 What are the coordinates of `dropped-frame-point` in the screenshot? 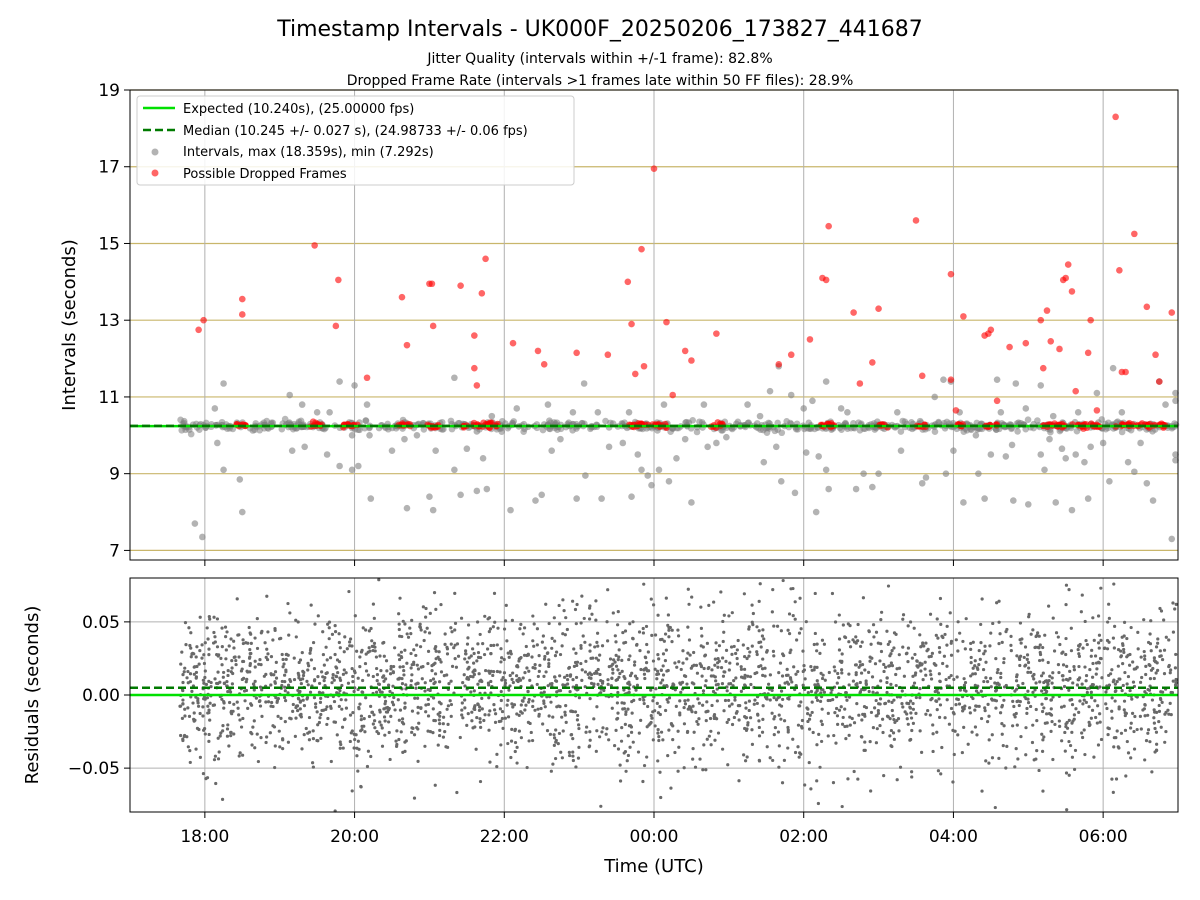 It's located at (1059, 349).